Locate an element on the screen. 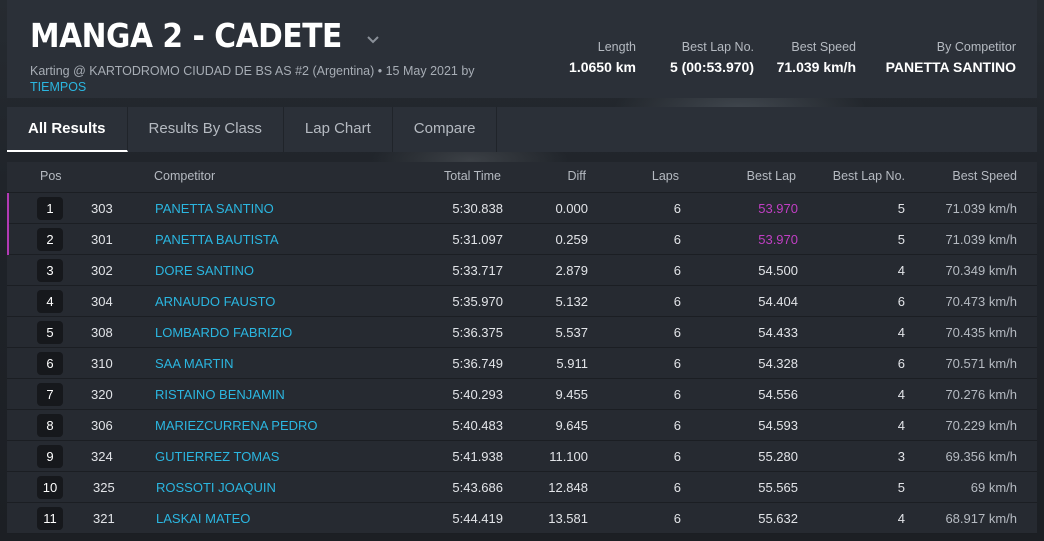  total-time: 5:36.749 is located at coordinates (477, 363).